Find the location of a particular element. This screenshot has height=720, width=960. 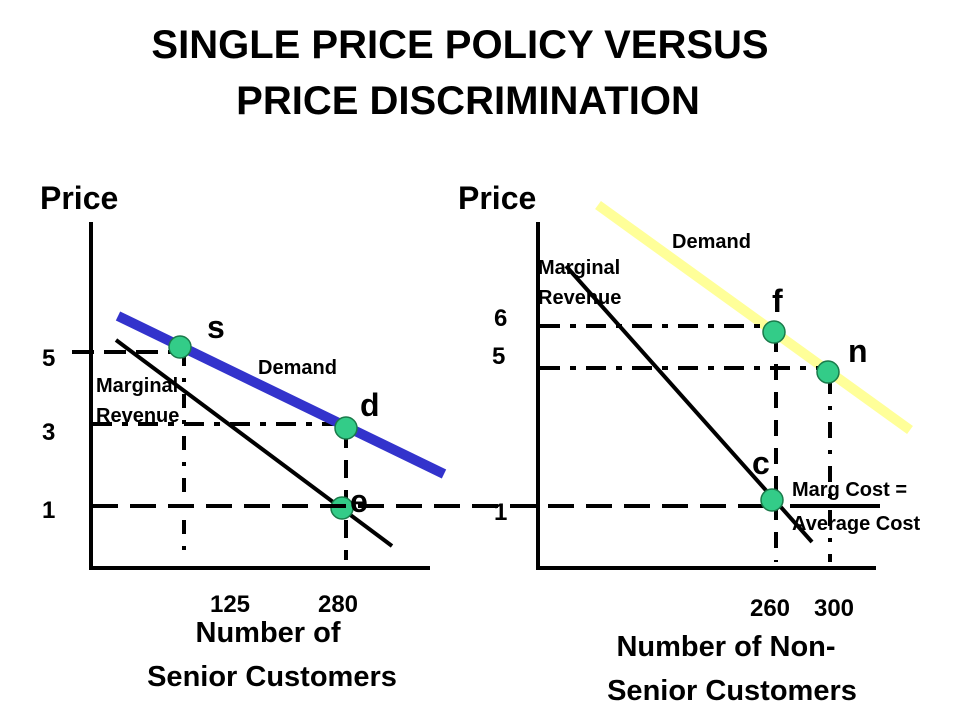

non-senior-mr-label-line-2: Revenue is located at coordinates (579, 298).